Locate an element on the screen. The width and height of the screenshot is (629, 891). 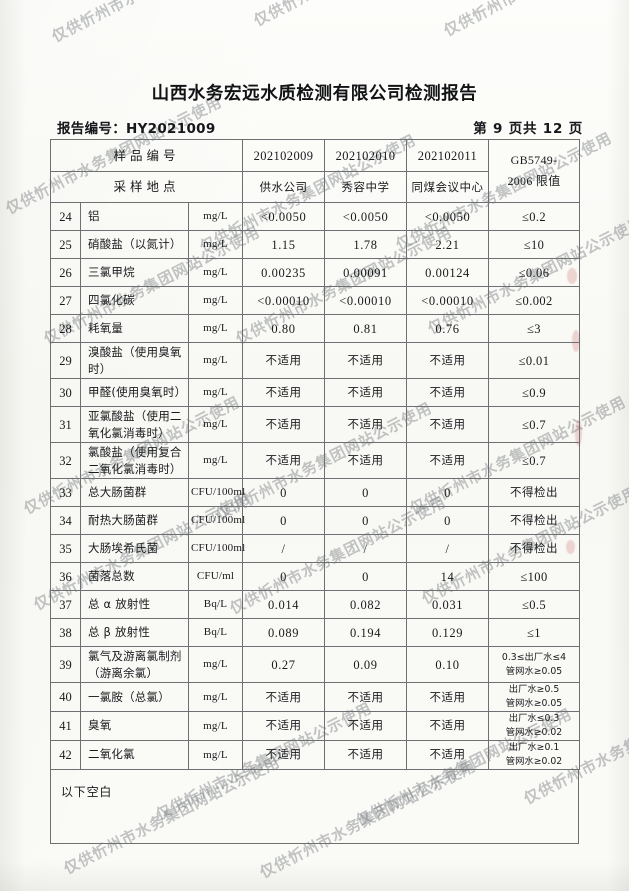
row-item-name: 四氯化碳 is located at coordinates (134, 300).